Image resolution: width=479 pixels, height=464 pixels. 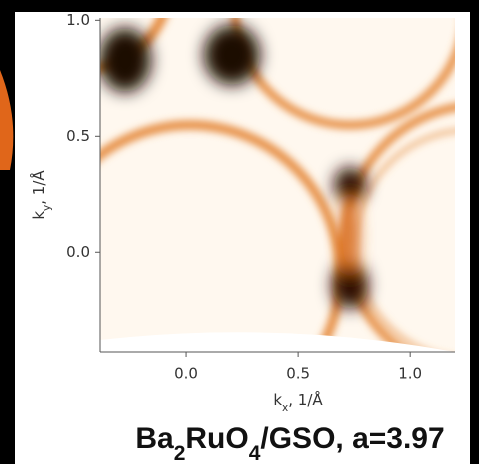 I want to click on y-tick-label: 1.0, so click(x=78, y=20).